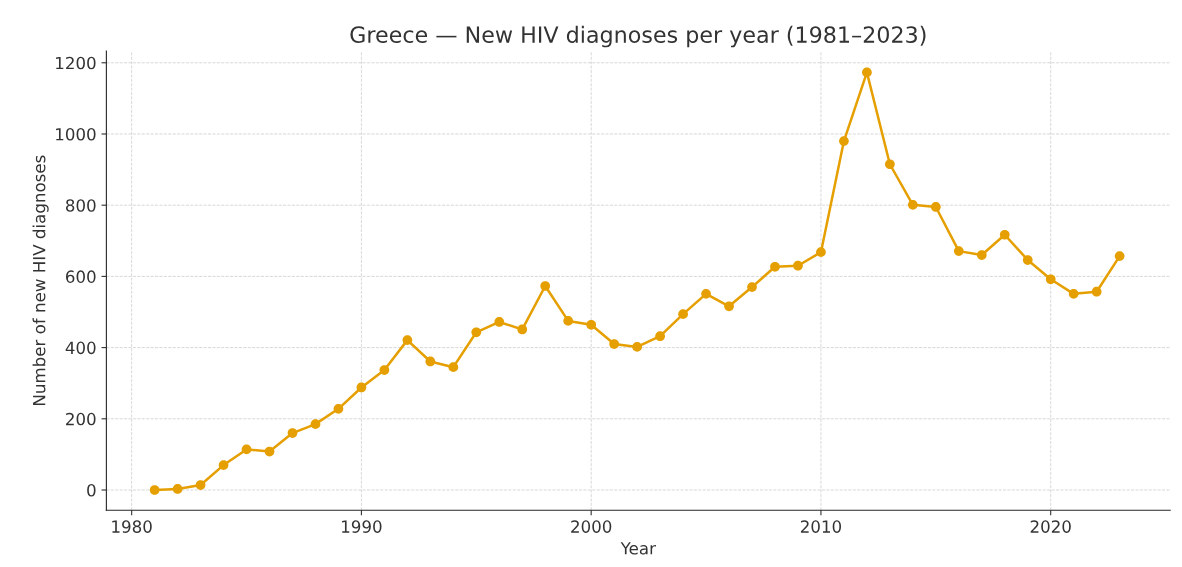  I want to click on y-tick-label: 0, so click(91, 490).